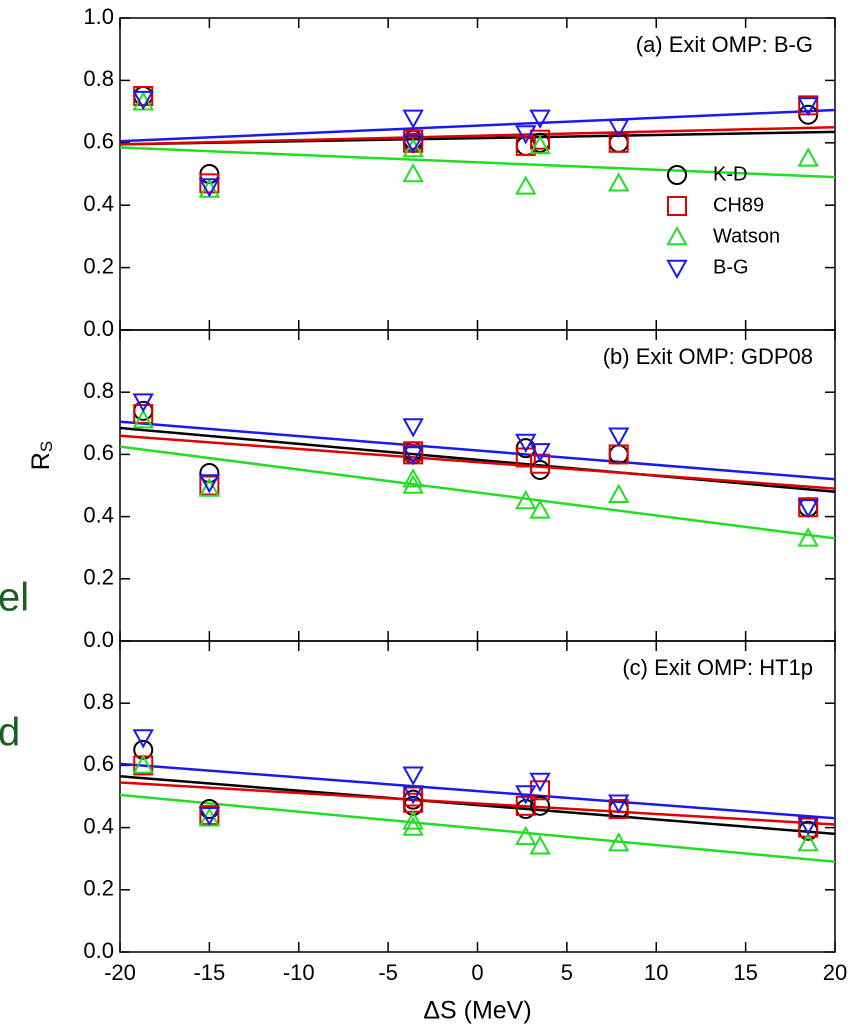 The image size is (854, 1033). Describe the element at coordinates (477, 972) in the screenshot. I see `x-tick-label: 0` at that location.